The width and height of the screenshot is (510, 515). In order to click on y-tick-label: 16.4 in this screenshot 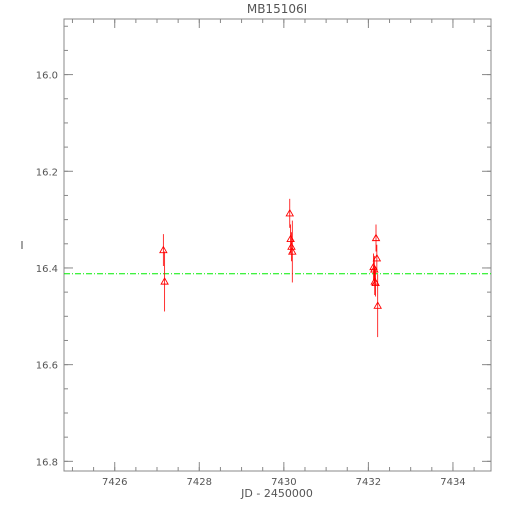, I will do `click(47, 269)`.